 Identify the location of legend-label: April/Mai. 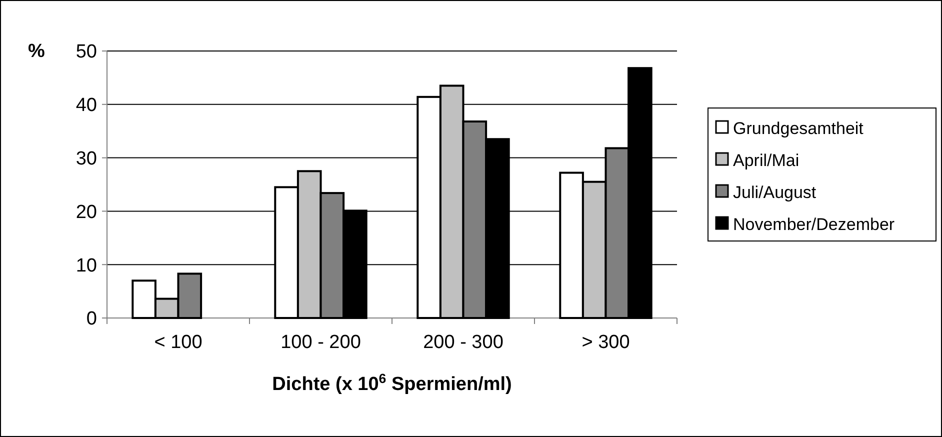
(766, 160).